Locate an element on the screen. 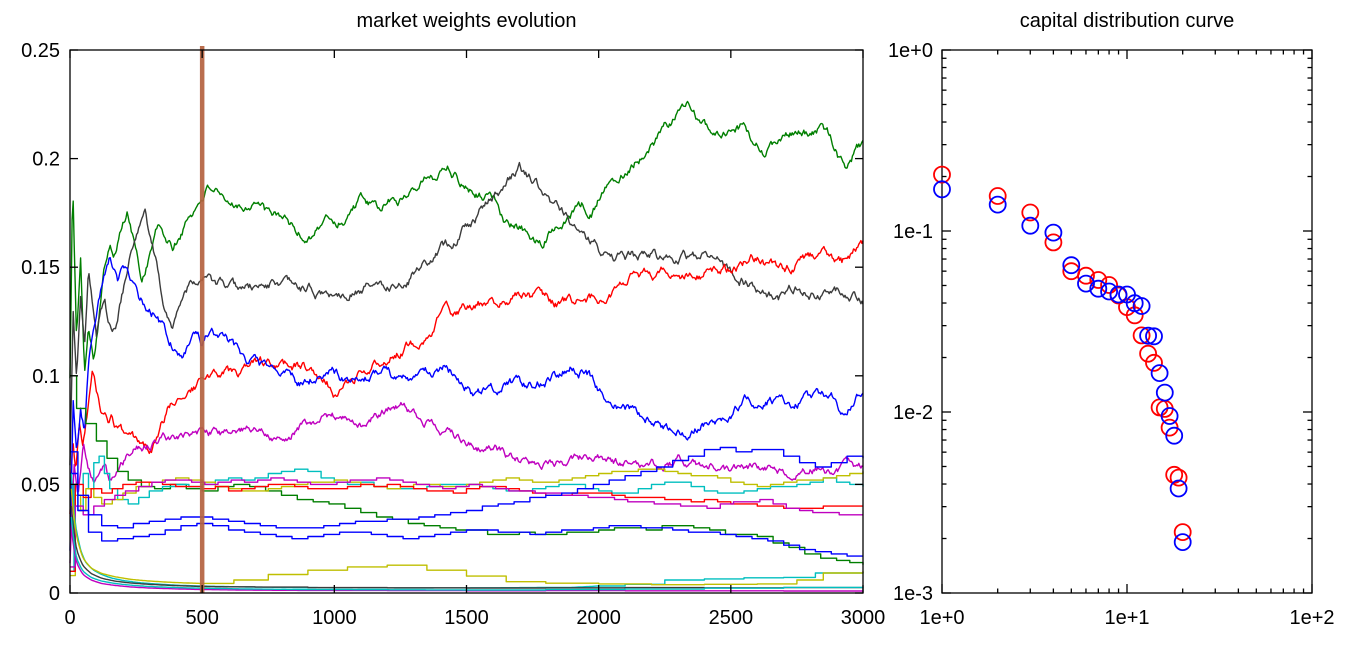 The height and width of the screenshot is (657, 1355). right-ytick-label: 1e-2 is located at coordinates (913, 413).